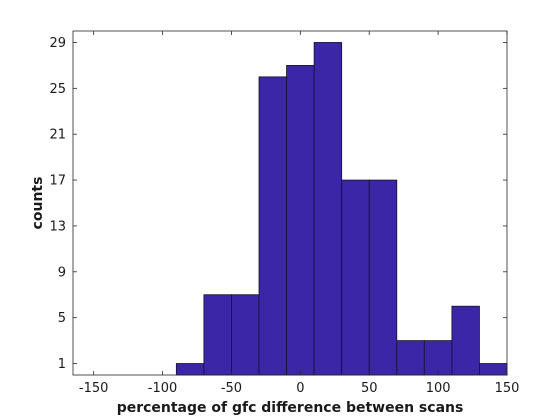 The height and width of the screenshot is (420, 560). What do you see at coordinates (57, 226) in the screenshot?
I see `y-tick-label-3: 13` at bounding box center [57, 226].